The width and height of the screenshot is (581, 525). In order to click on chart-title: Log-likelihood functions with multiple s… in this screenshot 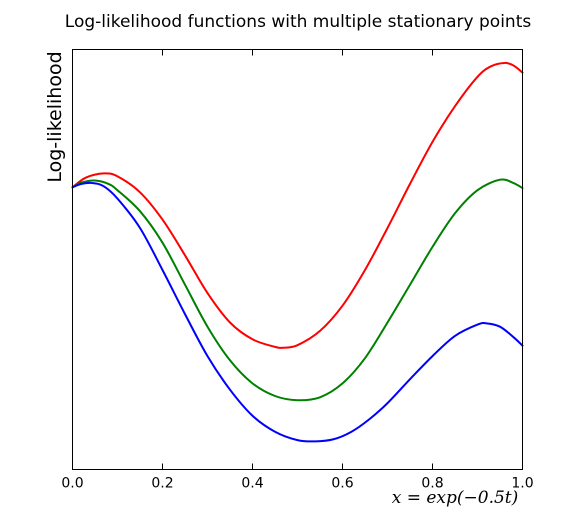, I will do `click(298, 22)`.